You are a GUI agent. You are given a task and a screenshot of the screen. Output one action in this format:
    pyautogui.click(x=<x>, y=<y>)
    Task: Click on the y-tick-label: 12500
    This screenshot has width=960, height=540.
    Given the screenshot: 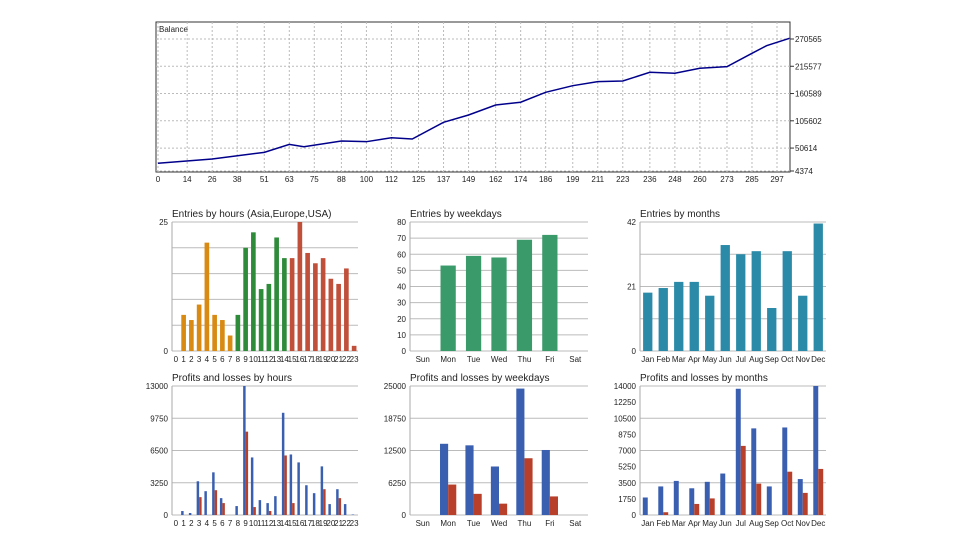 What is the action you would take?
    pyautogui.click(x=395, y=451)
    